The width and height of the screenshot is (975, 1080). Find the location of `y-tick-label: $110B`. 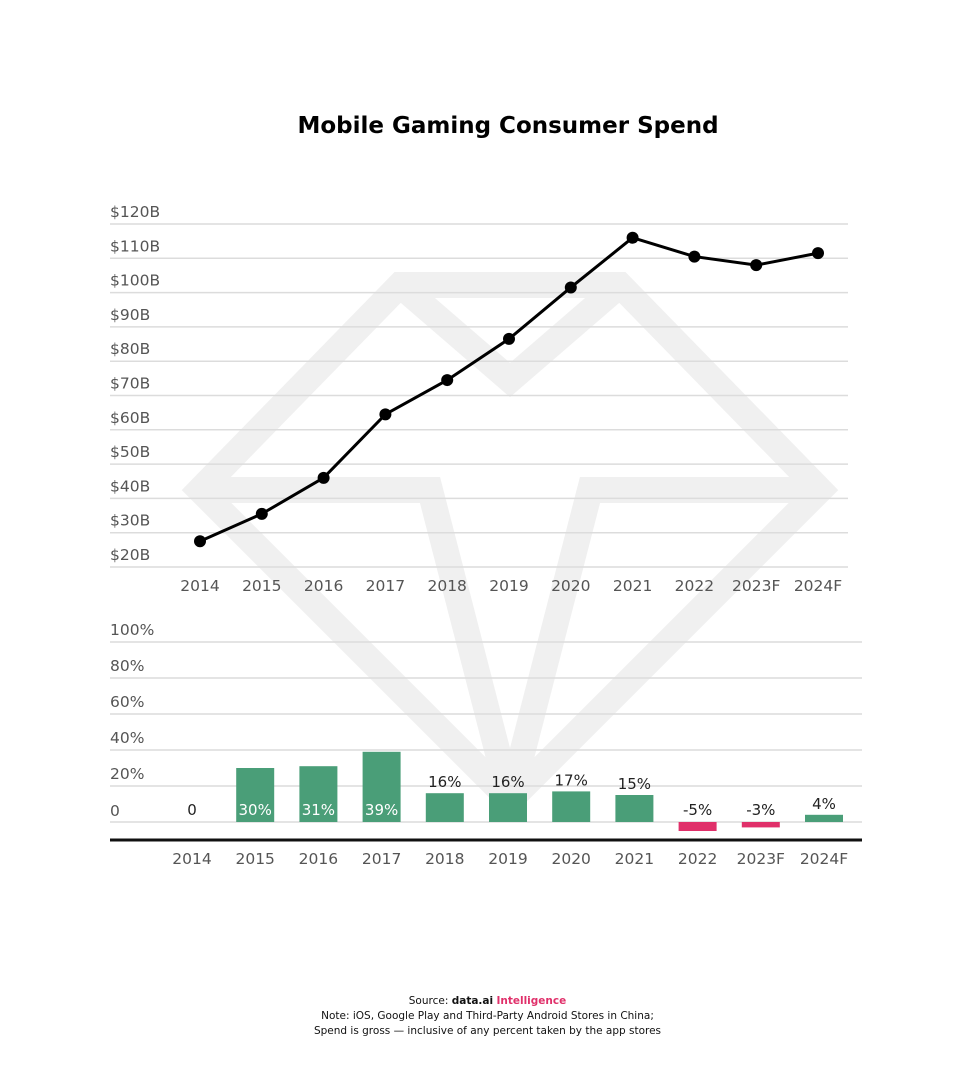

y-tick-label: $110B is located at coordinates (135, 246).